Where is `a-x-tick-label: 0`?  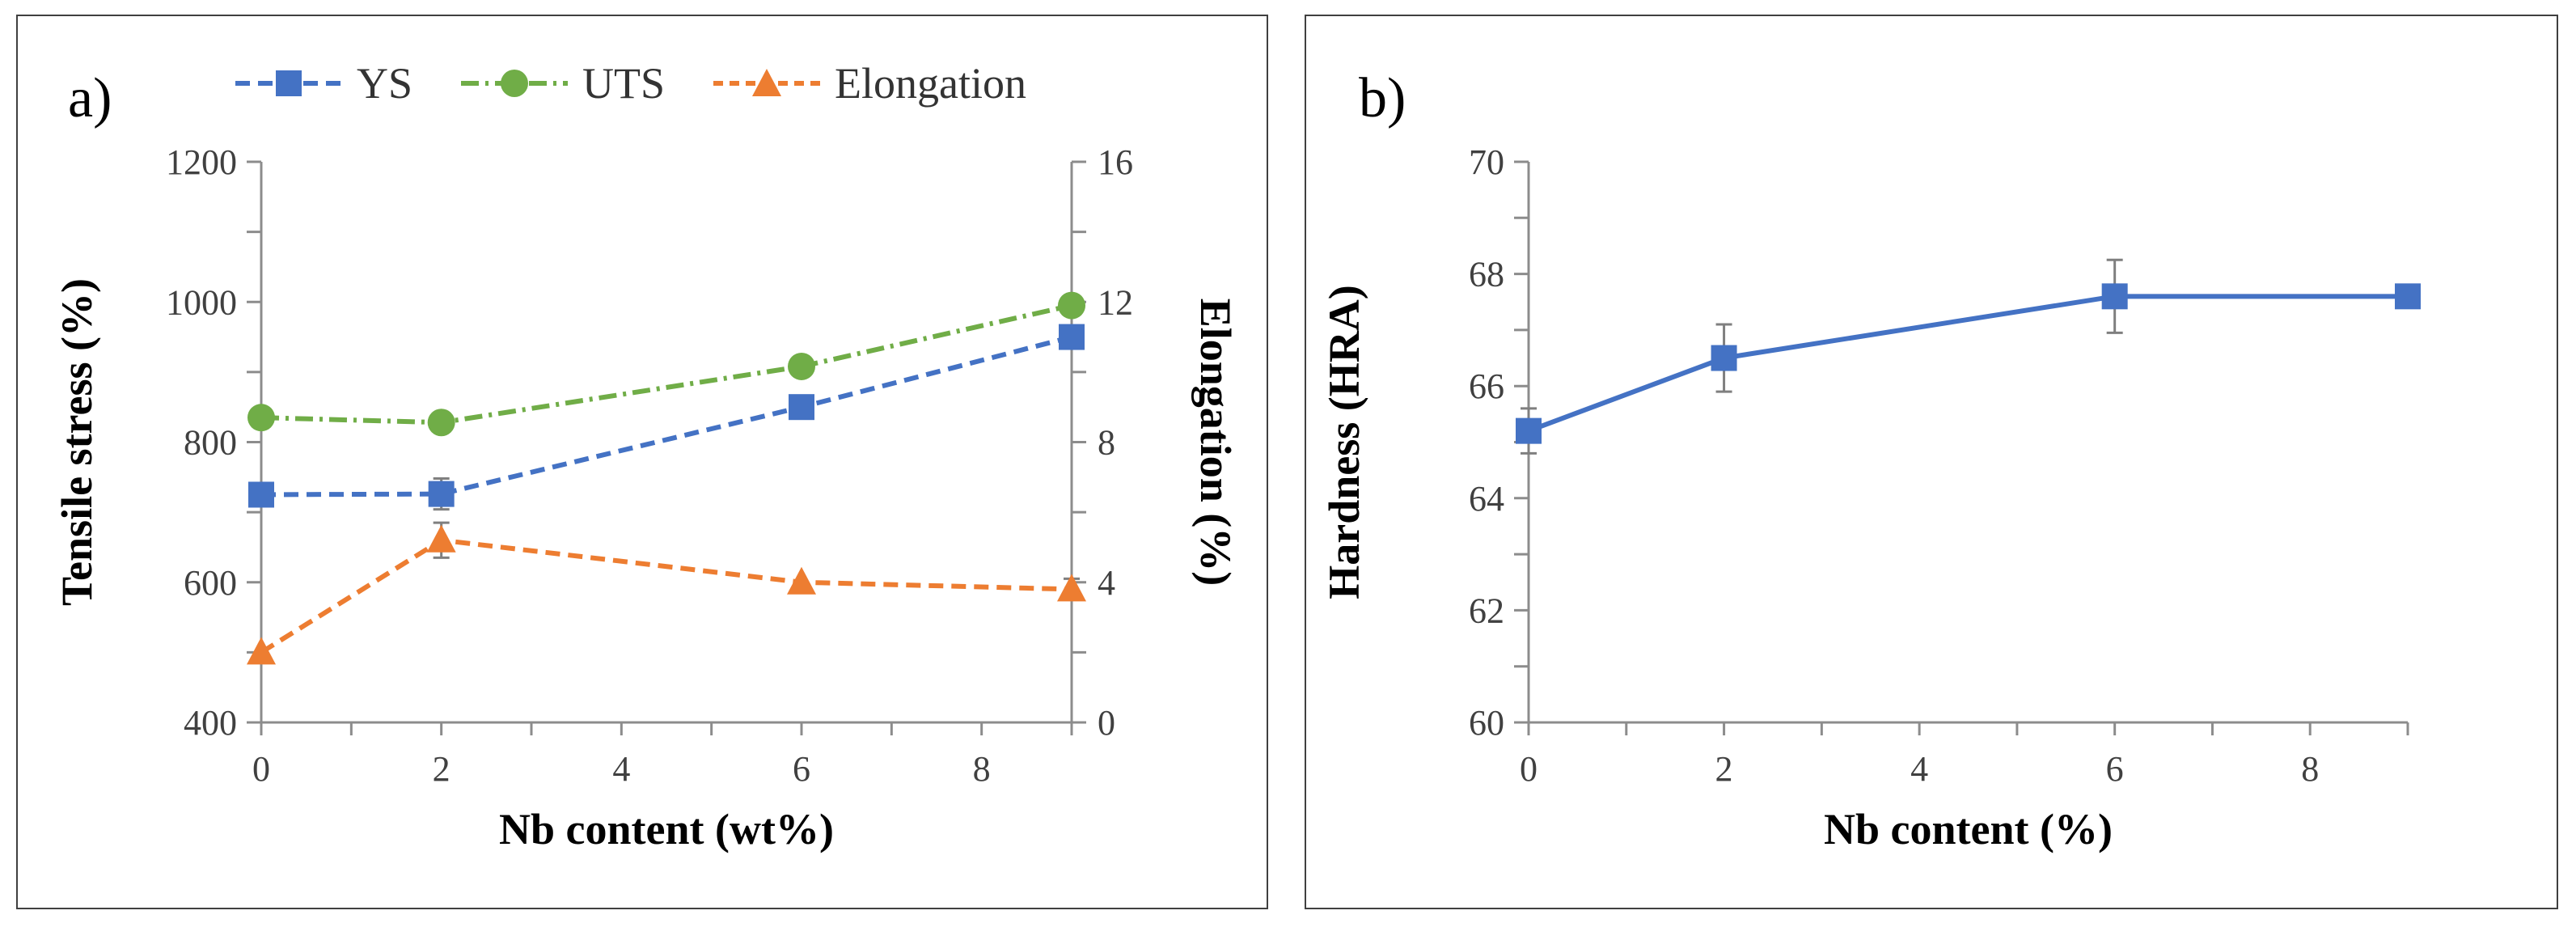
a-x-tick-label: 0 is located at coordinates (261, 769).